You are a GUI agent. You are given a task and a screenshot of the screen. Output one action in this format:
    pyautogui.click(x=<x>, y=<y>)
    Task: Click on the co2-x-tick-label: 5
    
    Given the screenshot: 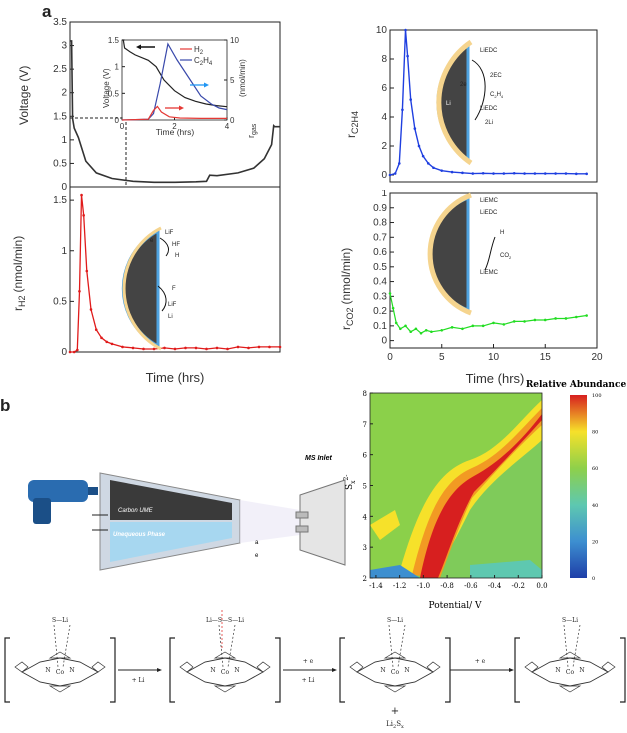 What is the action you would take?
    pyautogui.click(x=442, y=357)
    